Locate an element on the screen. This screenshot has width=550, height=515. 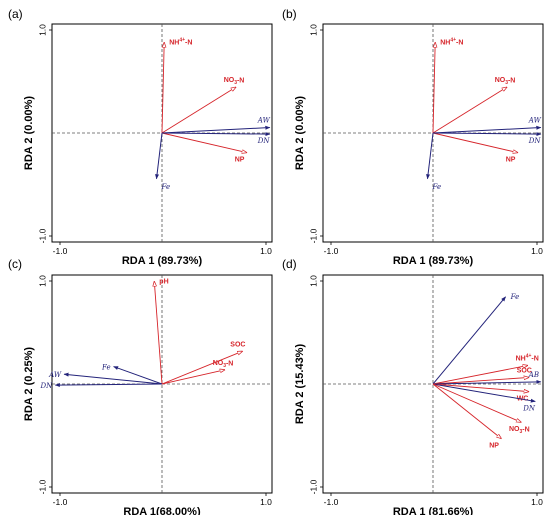
vector-label: AB is located at coordinates (533, 375).